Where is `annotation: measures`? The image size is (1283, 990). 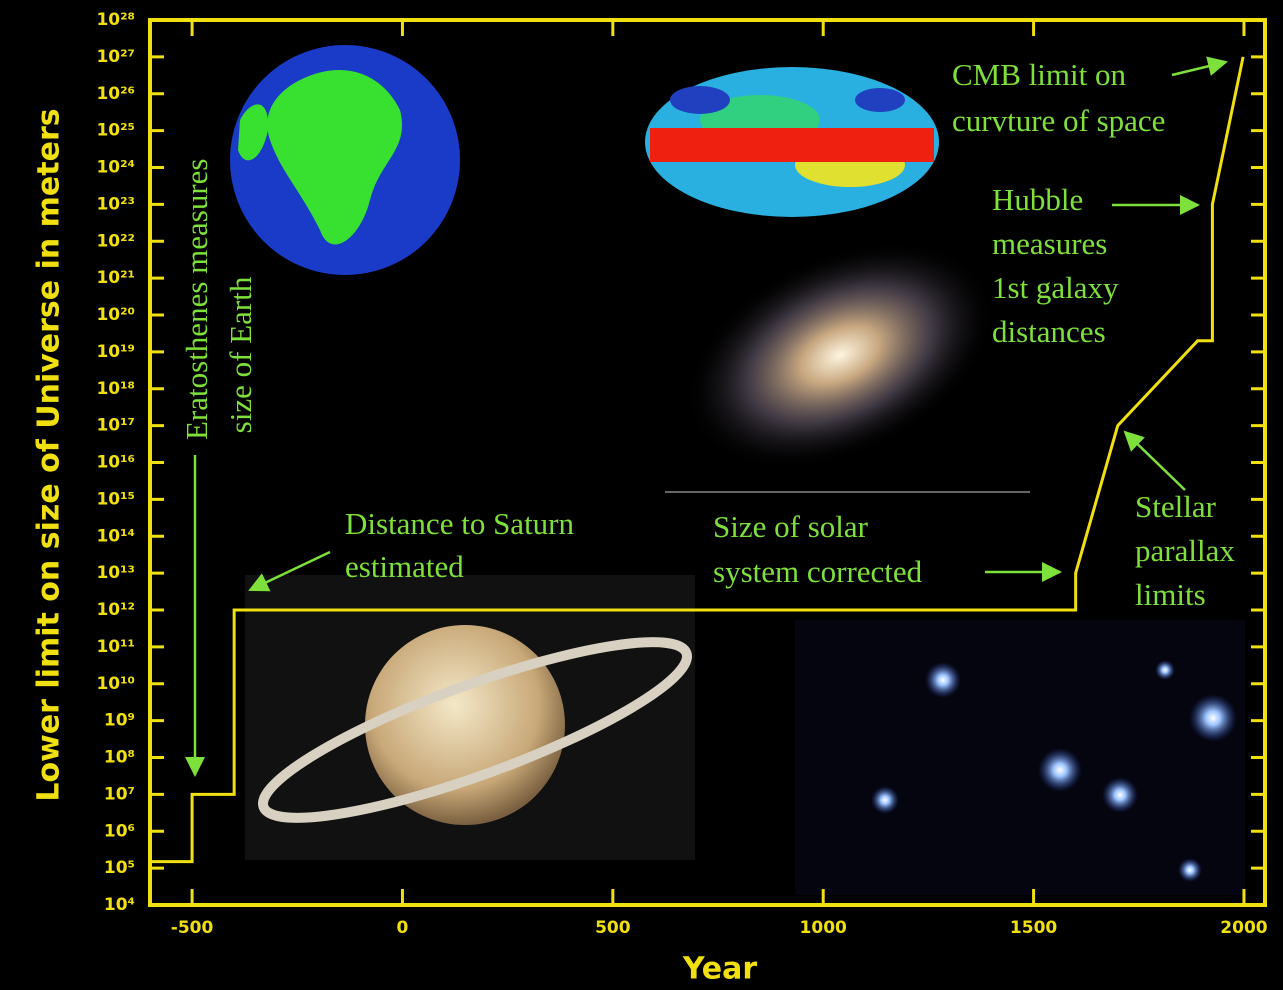 annotation: measures is located at coordinates (1049, 243).